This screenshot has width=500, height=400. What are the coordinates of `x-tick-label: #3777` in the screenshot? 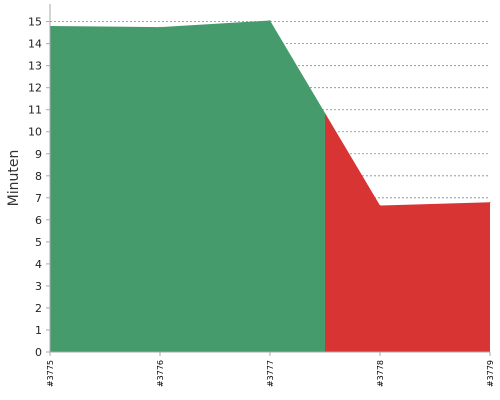 It's located at (270, 373).